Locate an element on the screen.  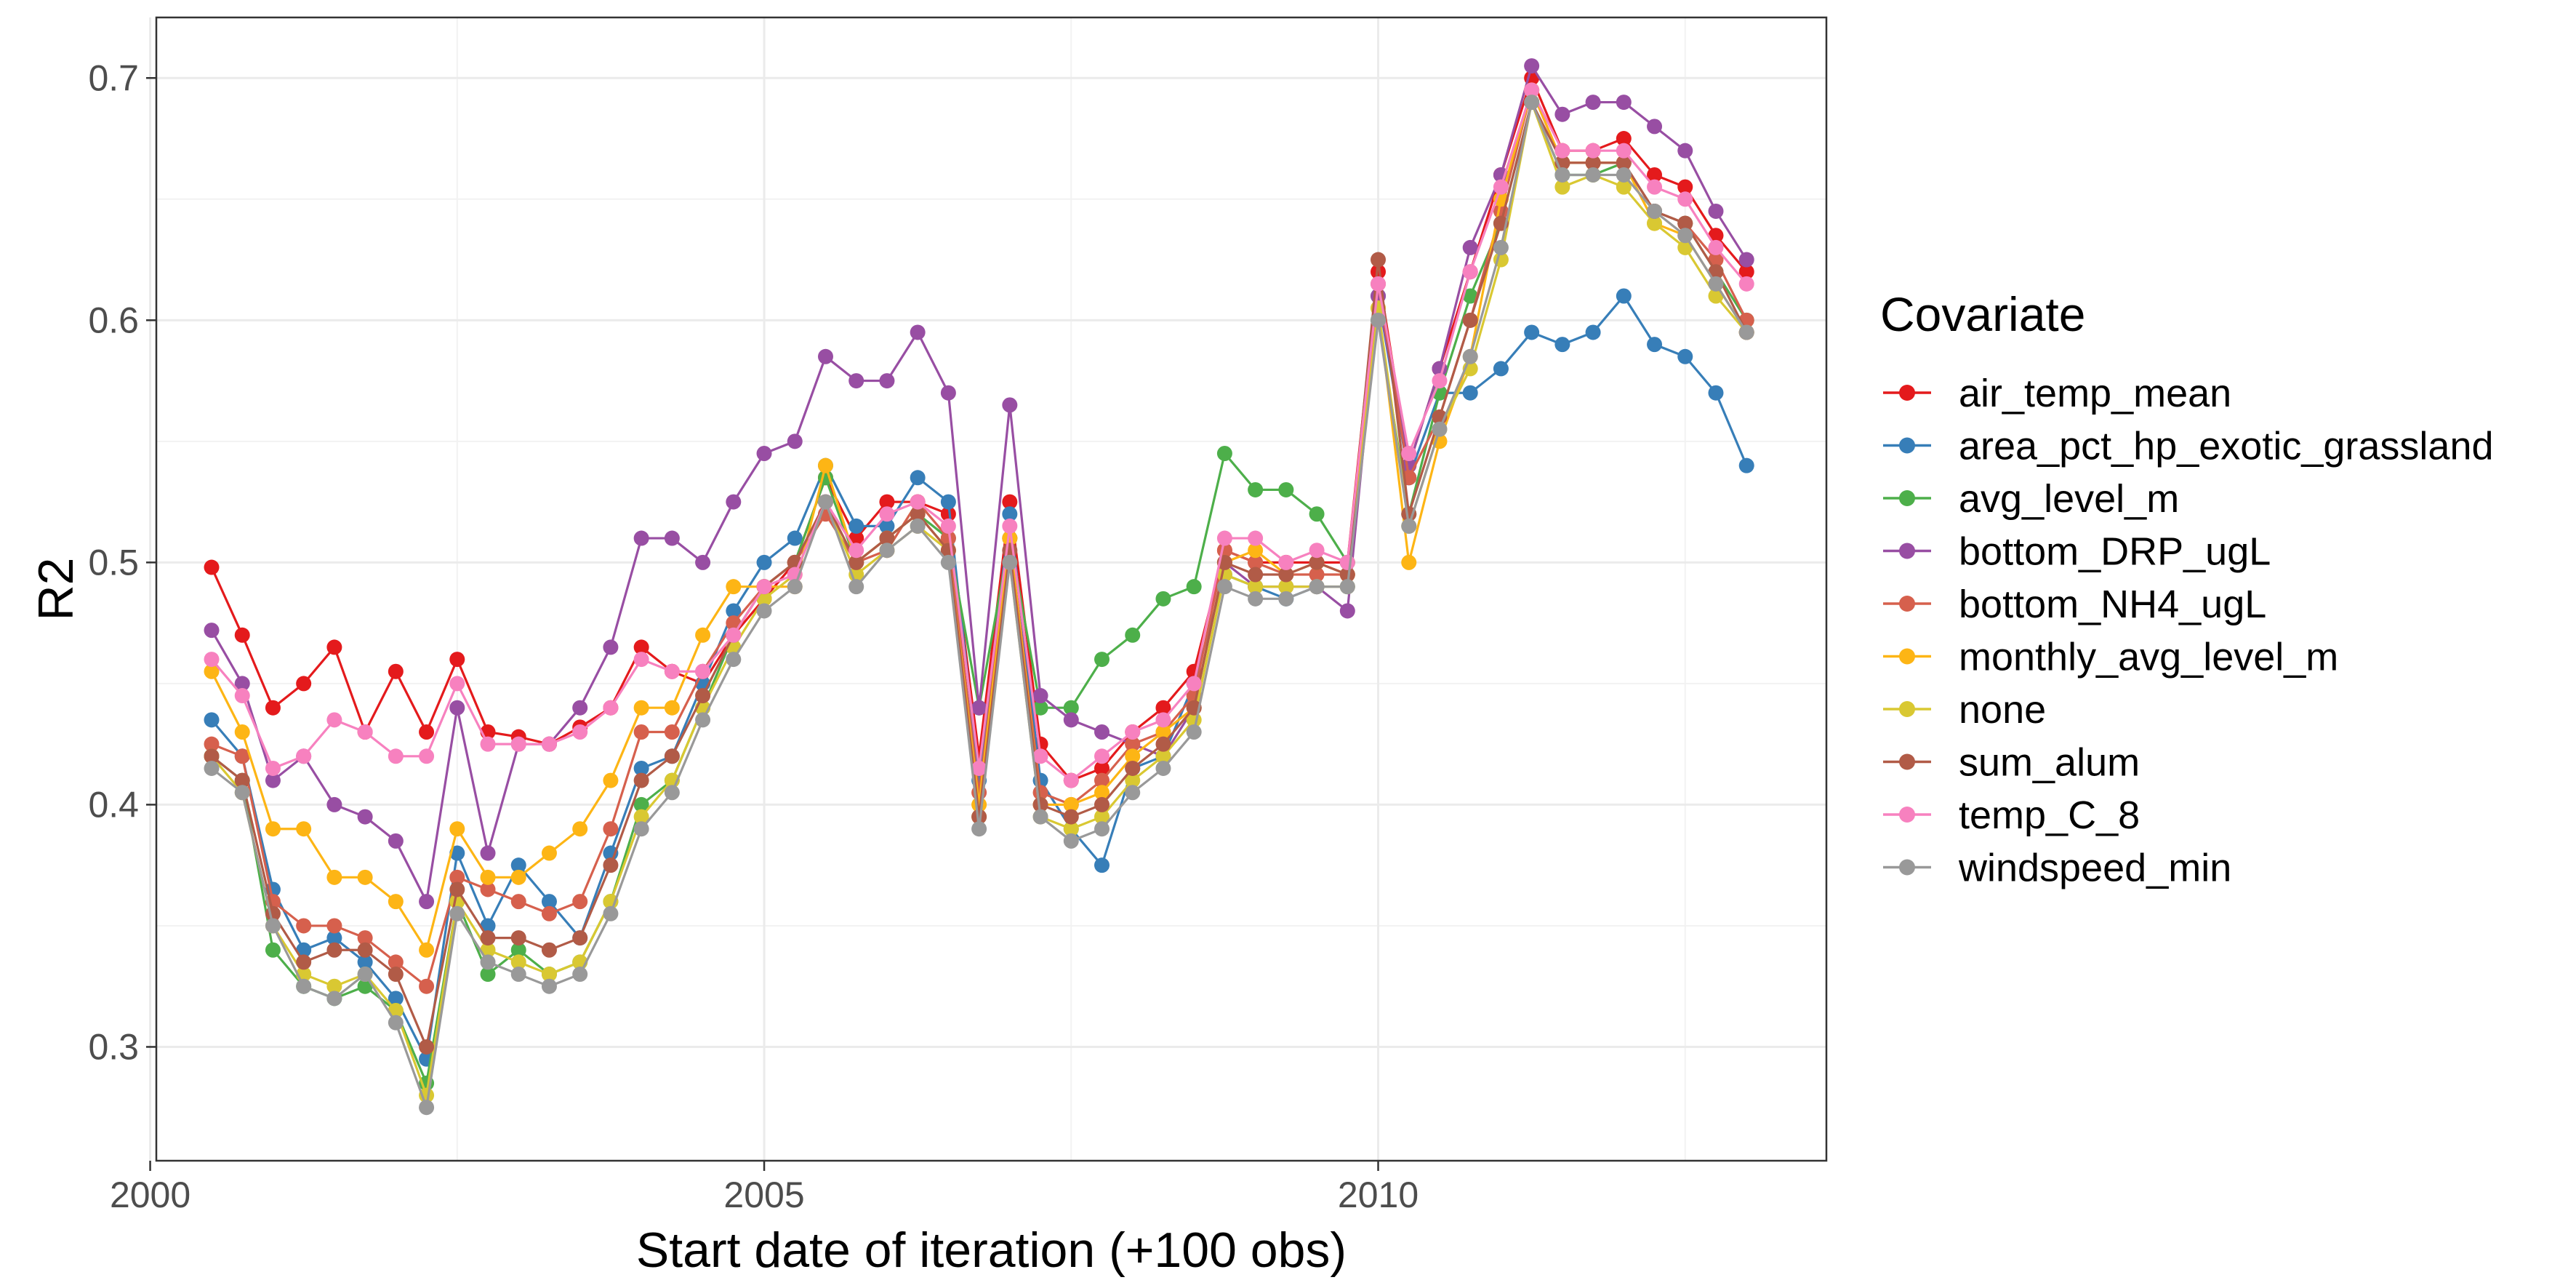
legend-item: bottom_NH4_ugL is located at coordinates (2074, 604).